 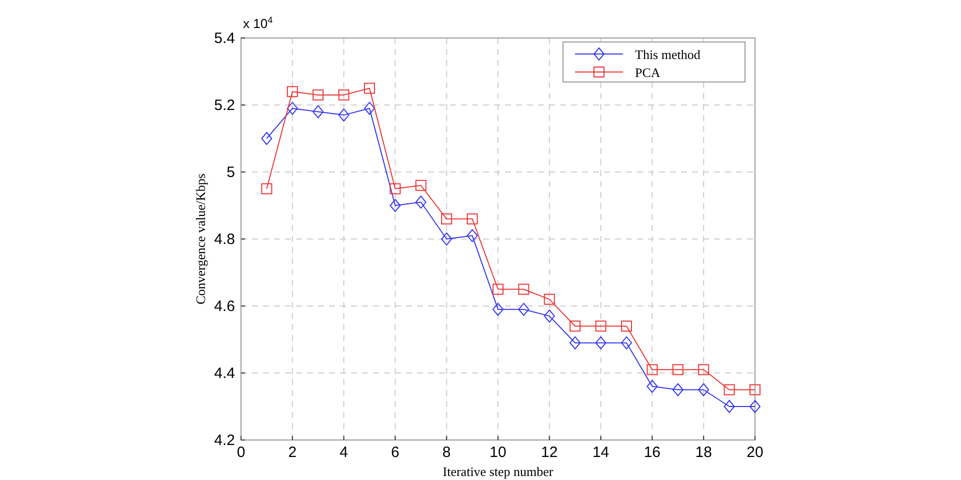 I want to click on y-tick-label: 4.8, so click(x=224, y=239).